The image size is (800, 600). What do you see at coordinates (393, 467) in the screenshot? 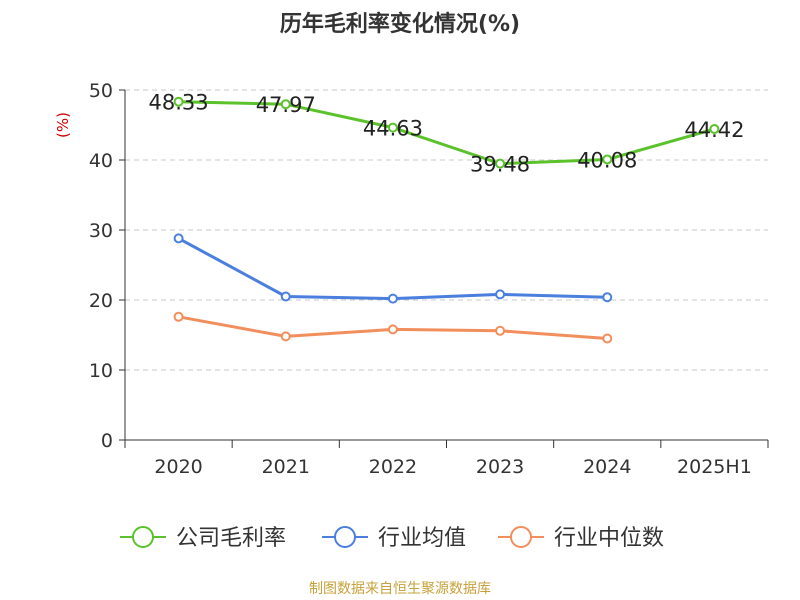
I see `x-tick-label: 2022` at bounding box center [393, 467].